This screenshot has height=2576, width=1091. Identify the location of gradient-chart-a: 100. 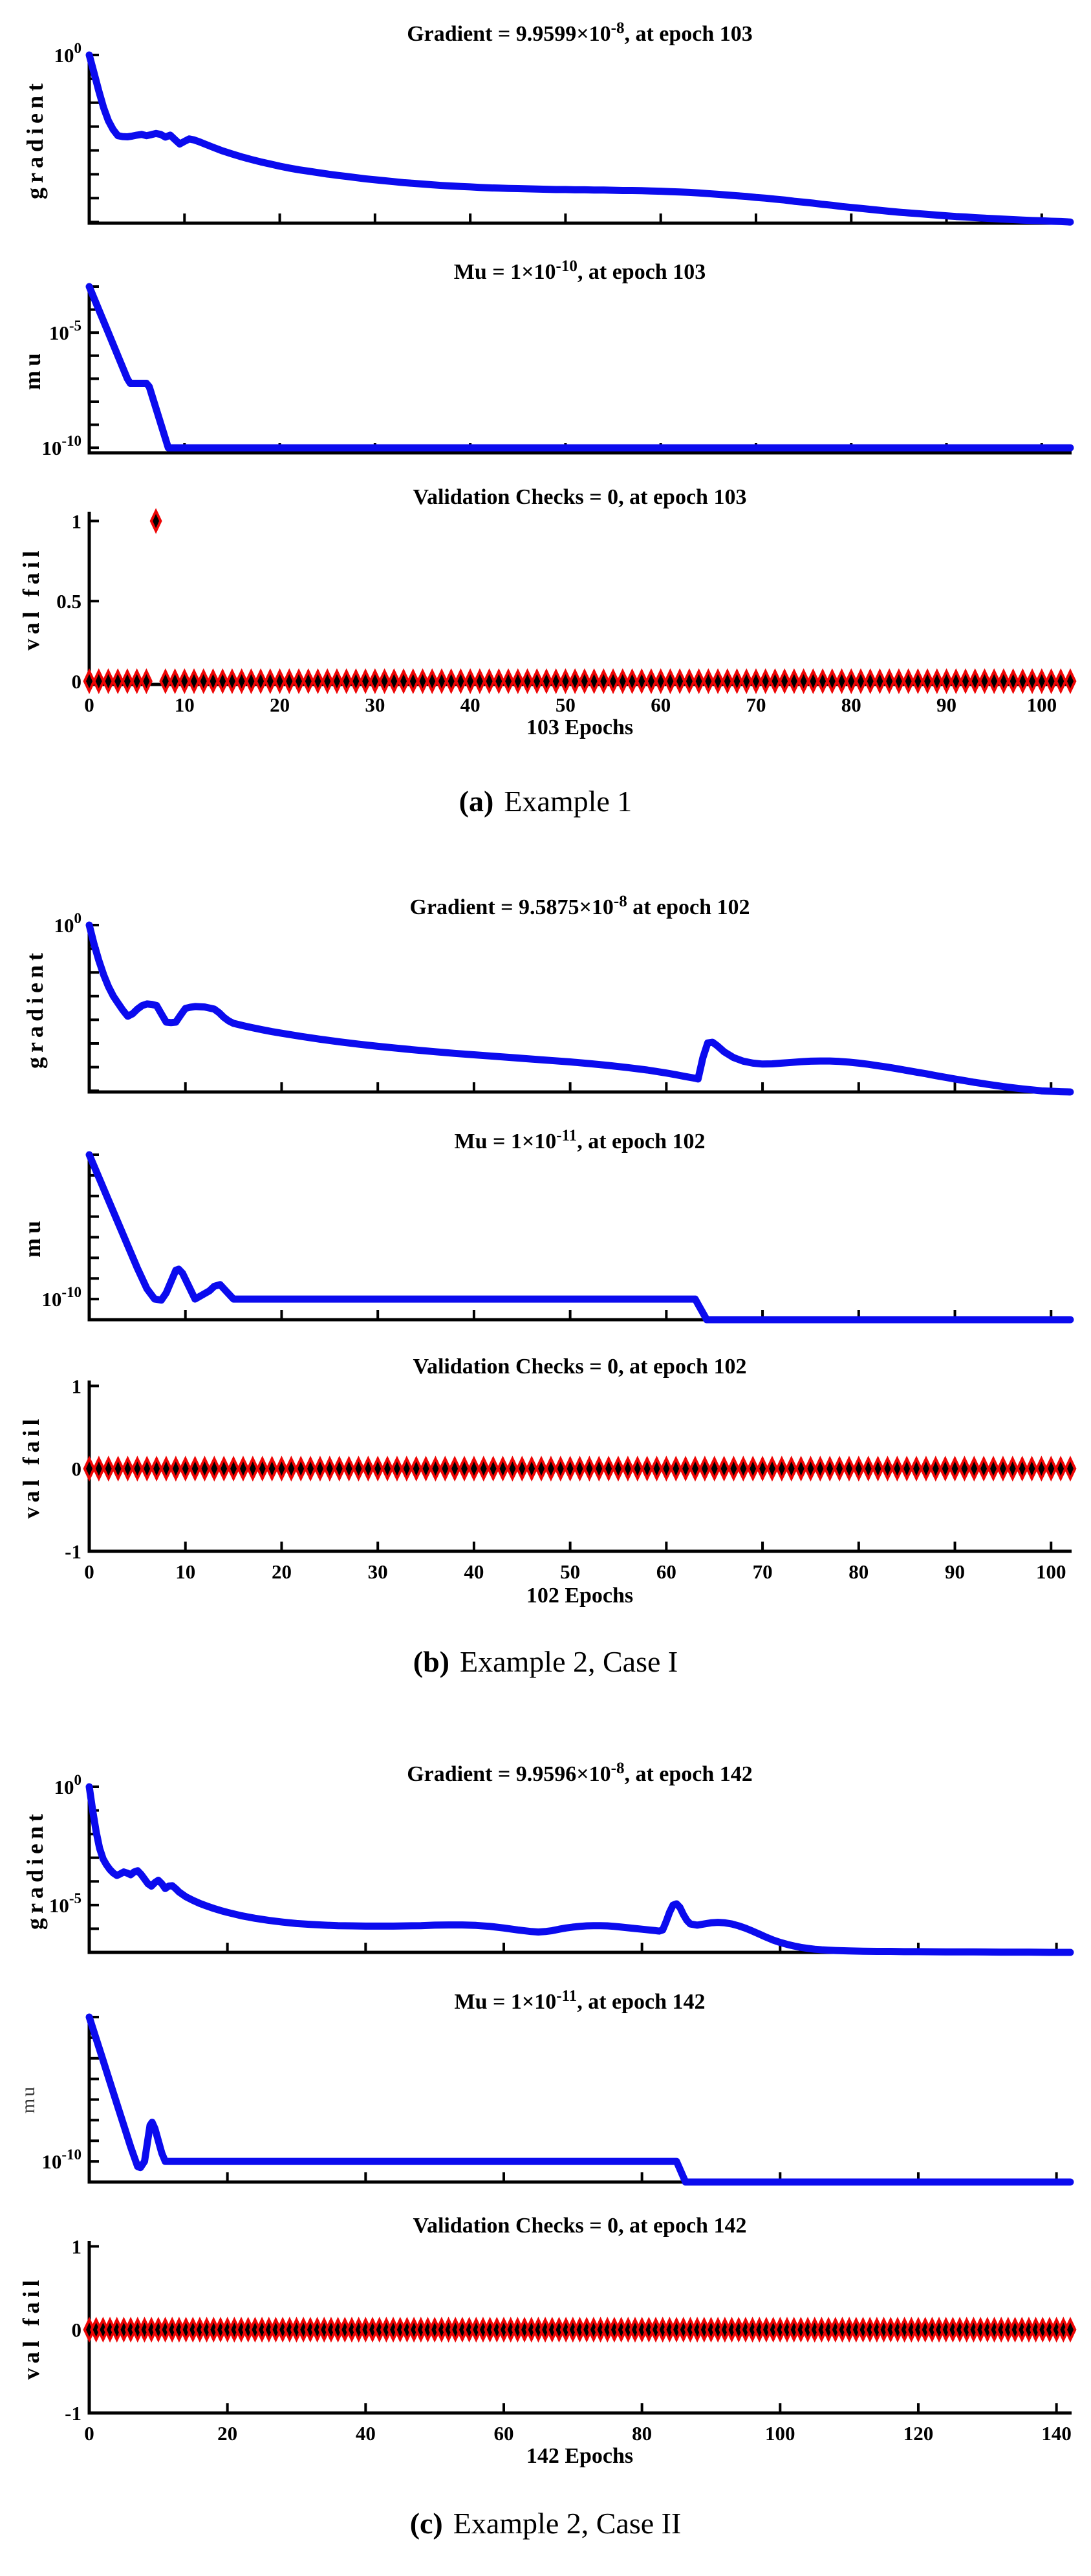
(564, 133).